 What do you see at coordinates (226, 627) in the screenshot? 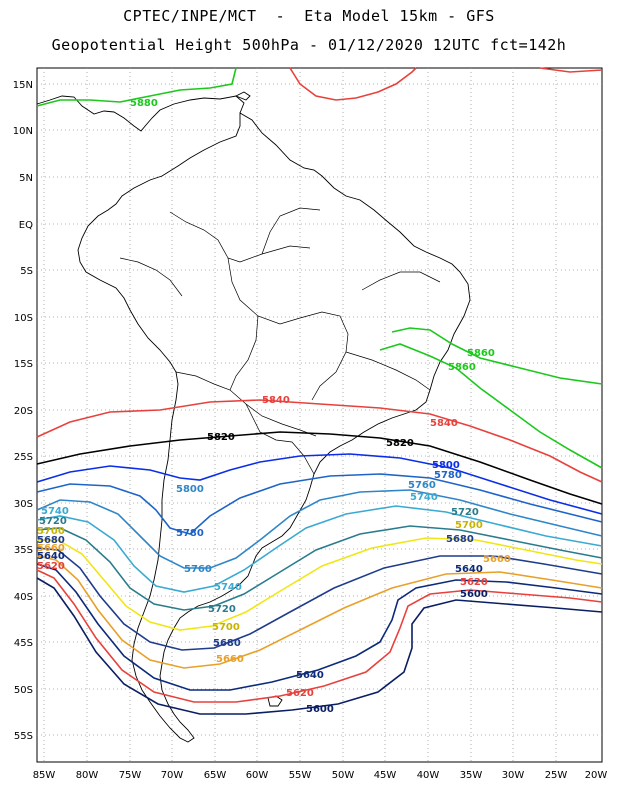
I see `contour-label-5700-b: 5700` at bounding box center [226, 627].